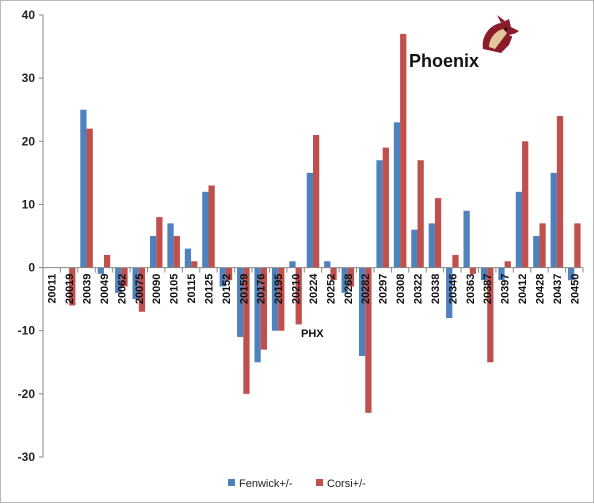 This screenshot has height=504, width=594. What do you see at coordinates (31, 268) in the screenshot?
I see `y-tick-label: 0` at bounding box center [31, 268].